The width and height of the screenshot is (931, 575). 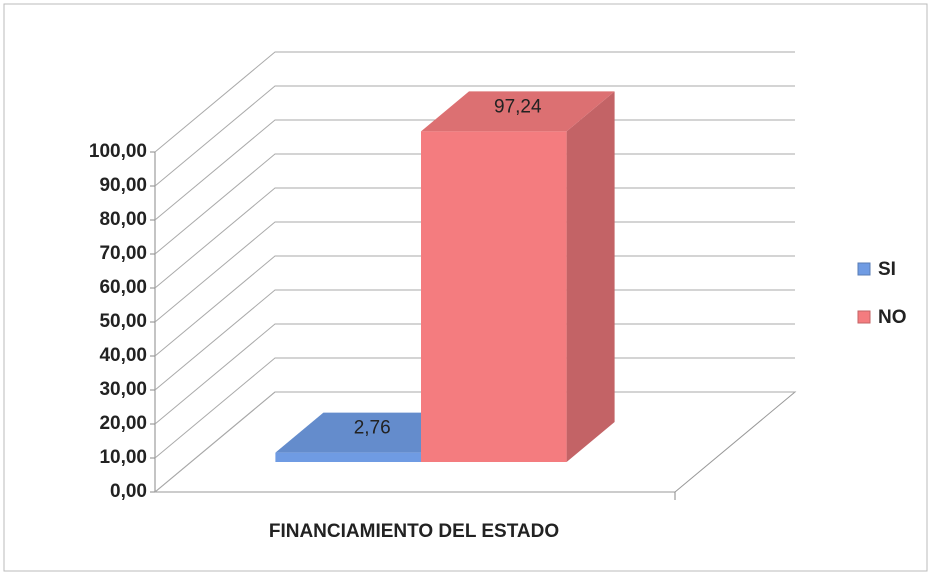 I want to click on y-tick-label: 40,00, so click(x=123, y=355).